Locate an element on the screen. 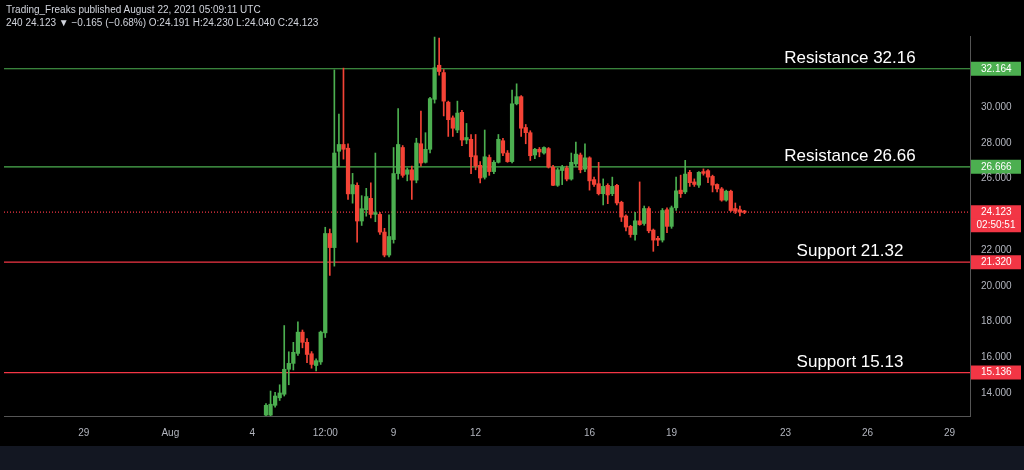 This screenshot has height=470, width=1024. x-tick-label: 16 is located at coordinates (589, 432).